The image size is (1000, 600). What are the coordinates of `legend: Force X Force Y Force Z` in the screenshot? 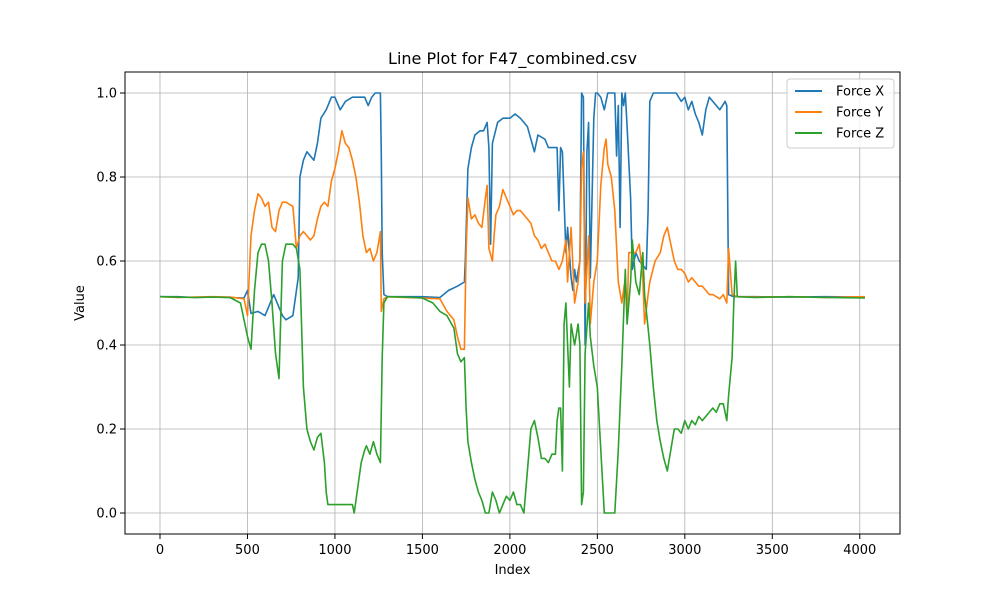 It's located at (840, 113).